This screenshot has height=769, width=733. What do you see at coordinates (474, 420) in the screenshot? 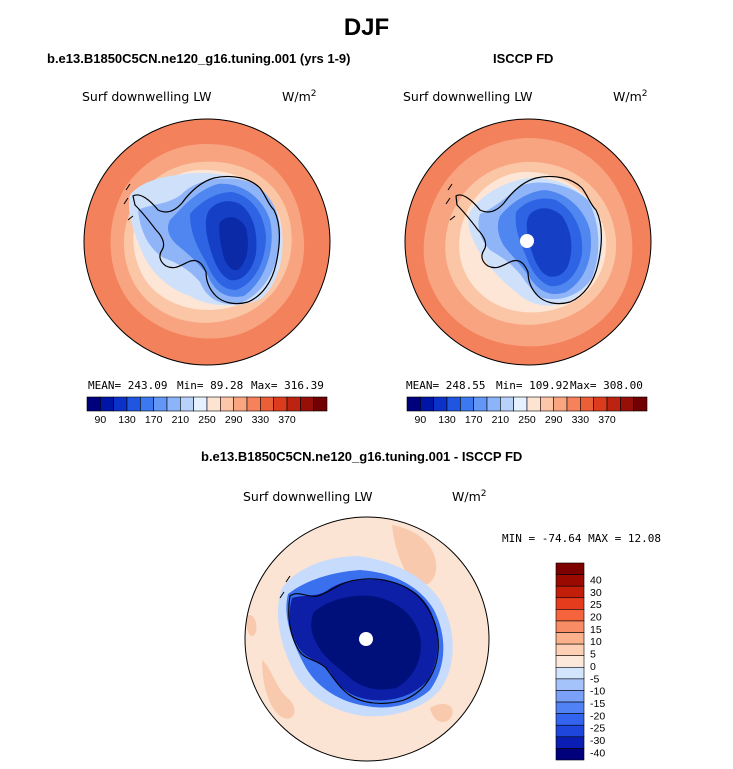
I see `colorbar-2-tick-label: 170` at bounding box center [474, 420].